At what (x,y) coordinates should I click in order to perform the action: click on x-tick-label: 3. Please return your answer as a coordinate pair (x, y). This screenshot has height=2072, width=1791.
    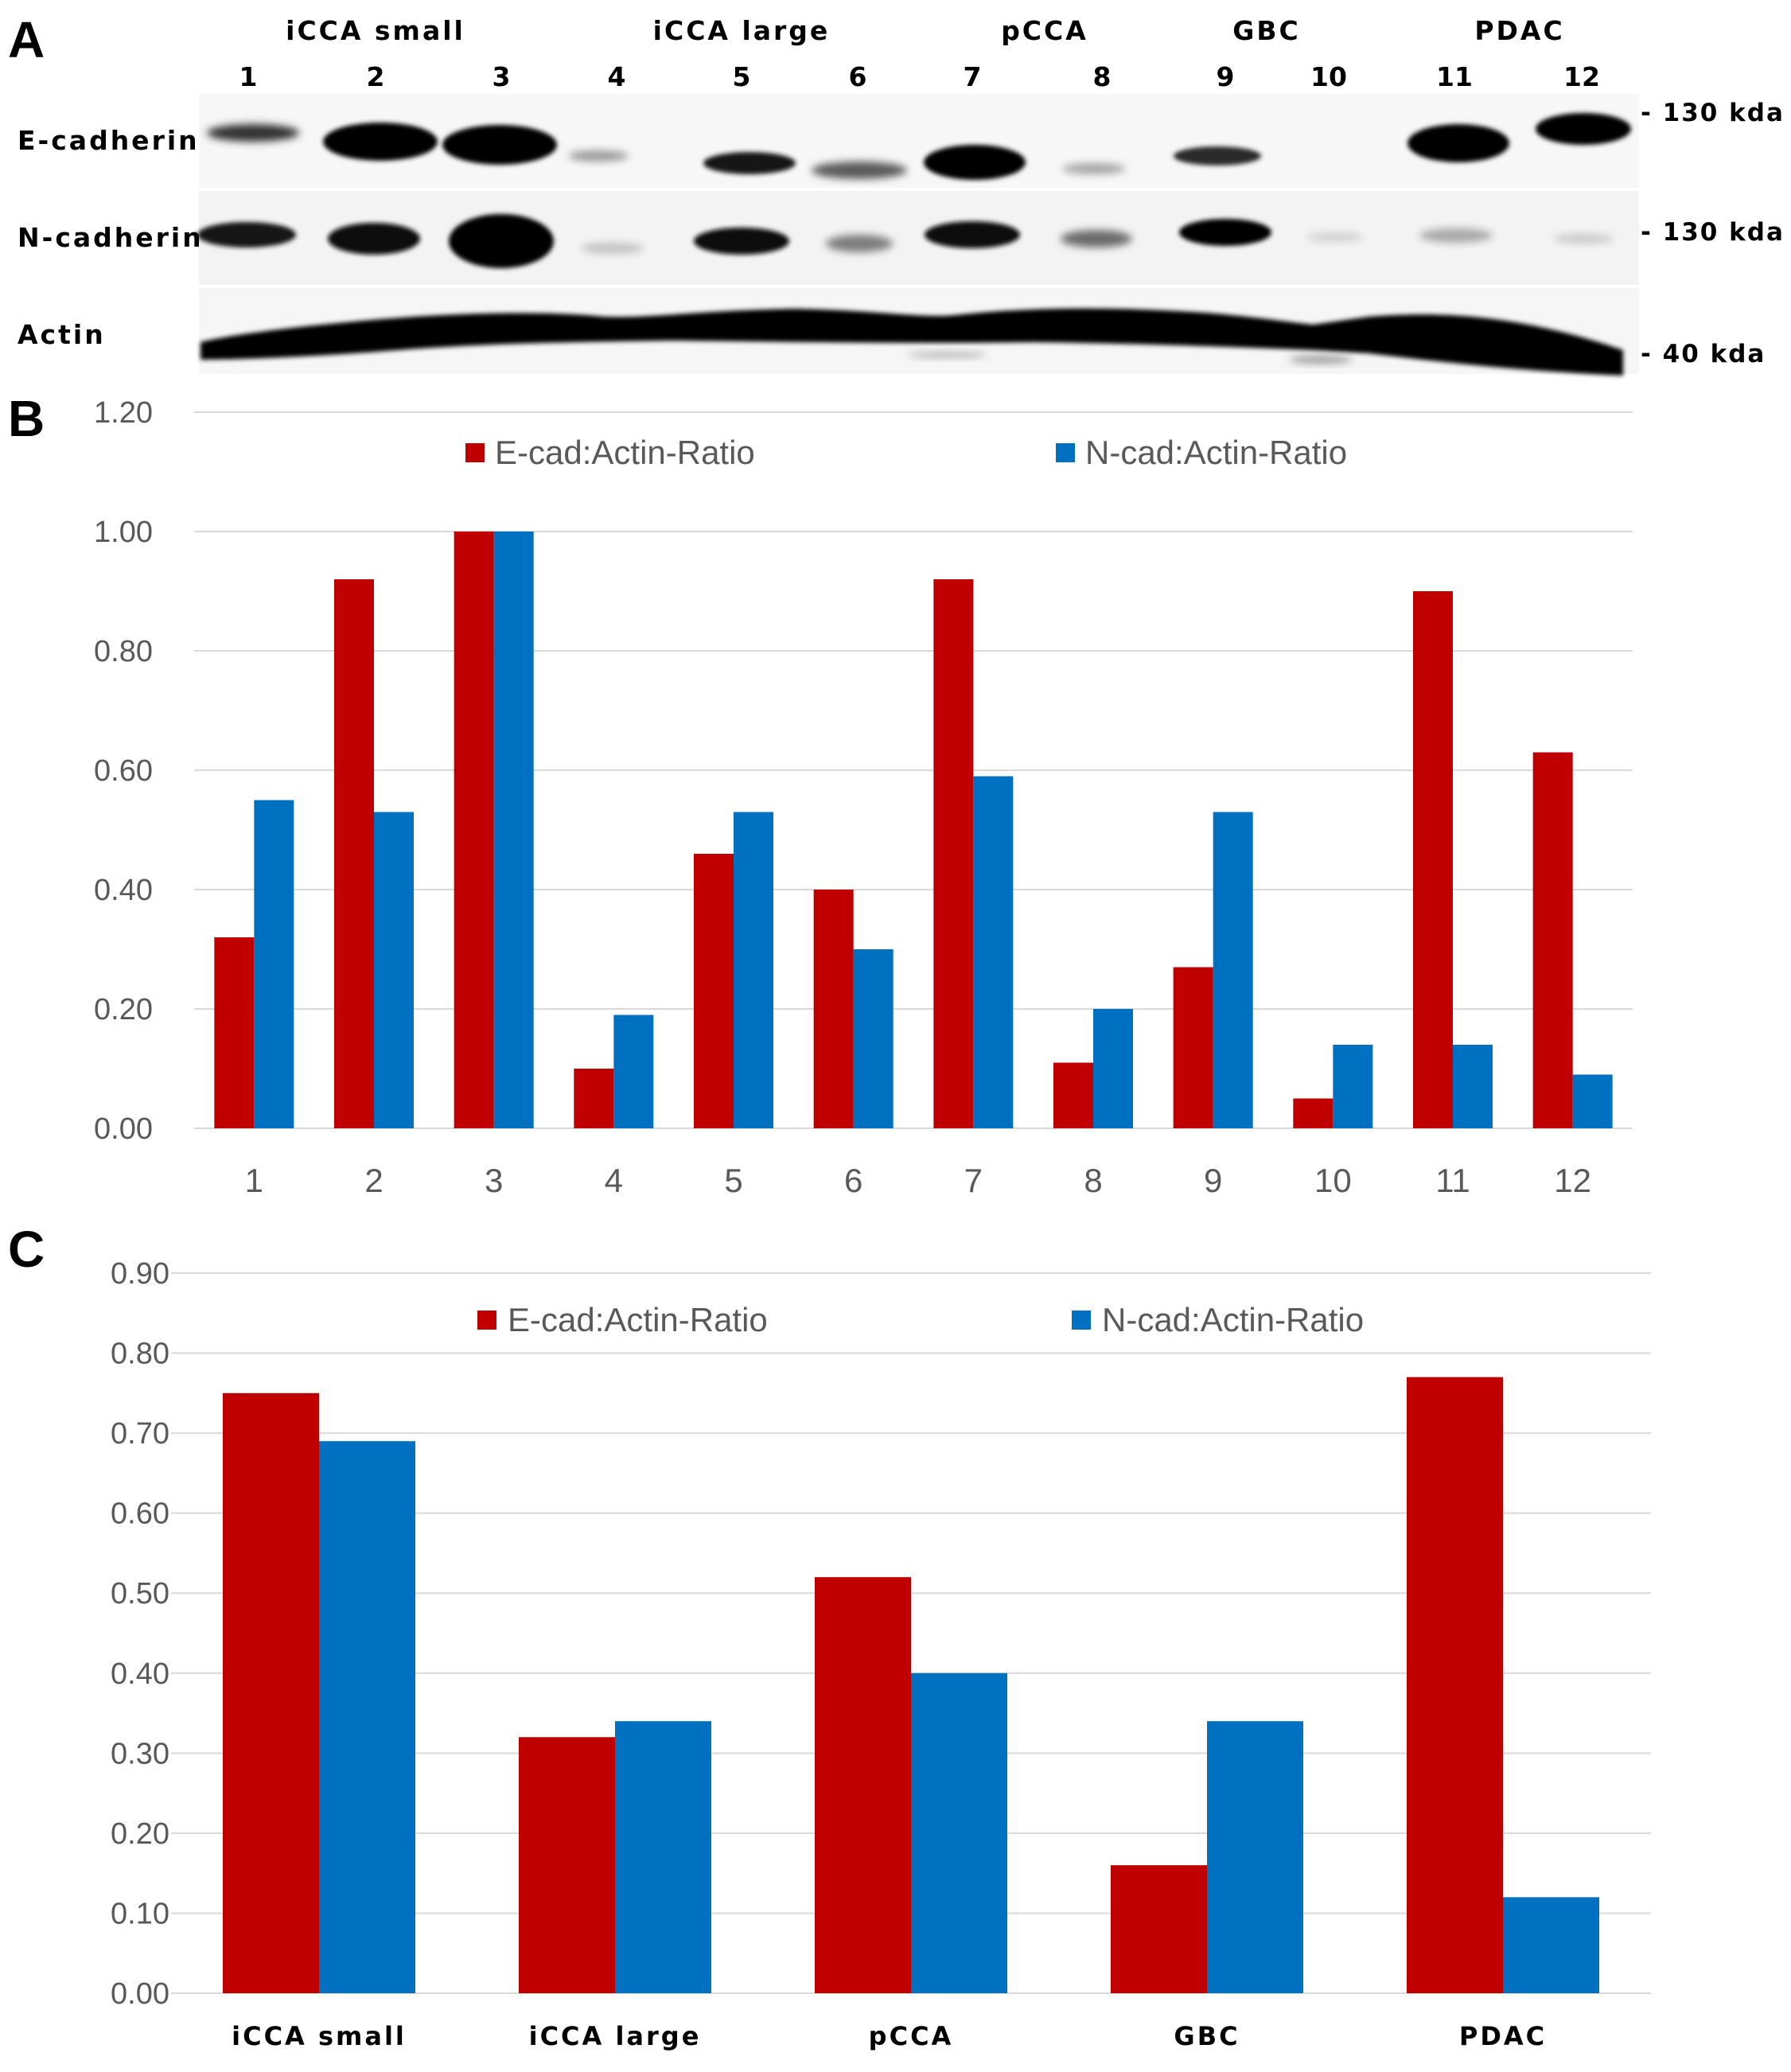
    Looking at the image, I should click on (494, 1180).